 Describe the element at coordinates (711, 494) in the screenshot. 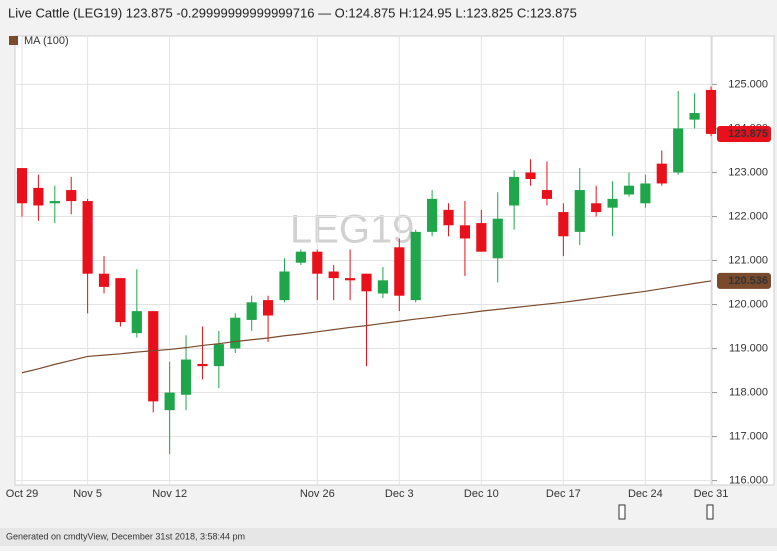

I see `x-tick-label: Dec 31` at that location.